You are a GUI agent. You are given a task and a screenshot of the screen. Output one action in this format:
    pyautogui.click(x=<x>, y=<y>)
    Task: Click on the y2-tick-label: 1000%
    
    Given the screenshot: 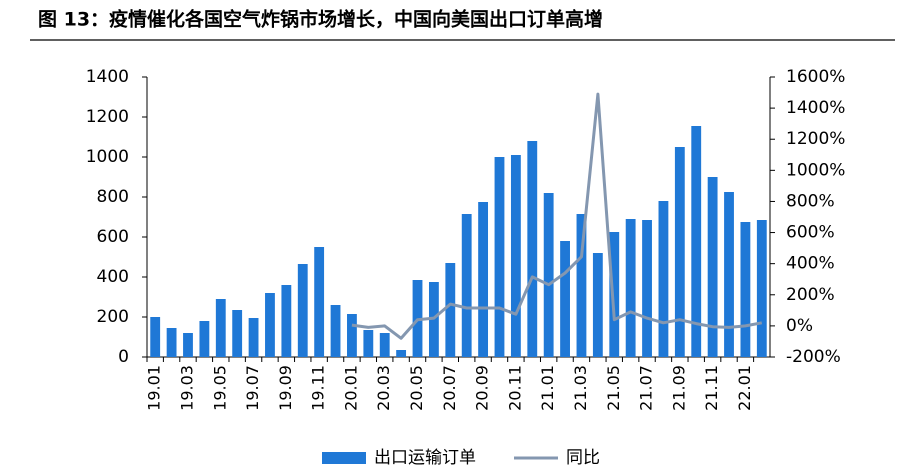 What is the action you would take?
    pyautogui.click(x=815, y=170)
    